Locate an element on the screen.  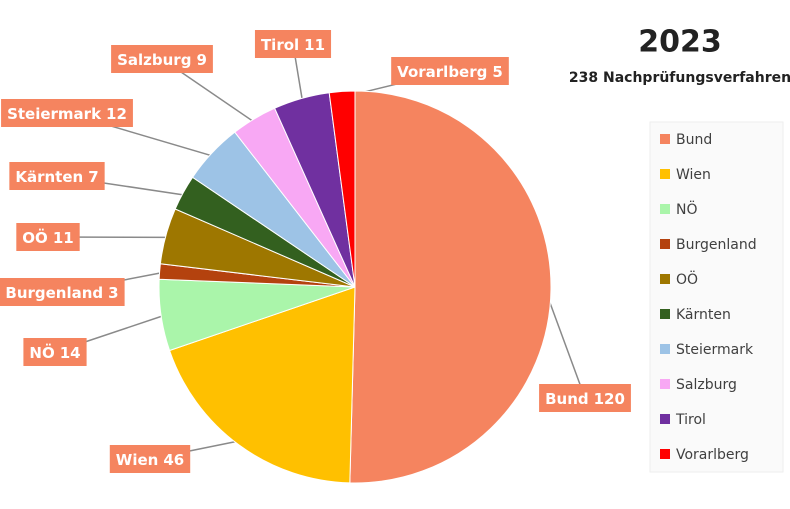
data-label-text: Wien 46 is located at coordinates (150, 460).